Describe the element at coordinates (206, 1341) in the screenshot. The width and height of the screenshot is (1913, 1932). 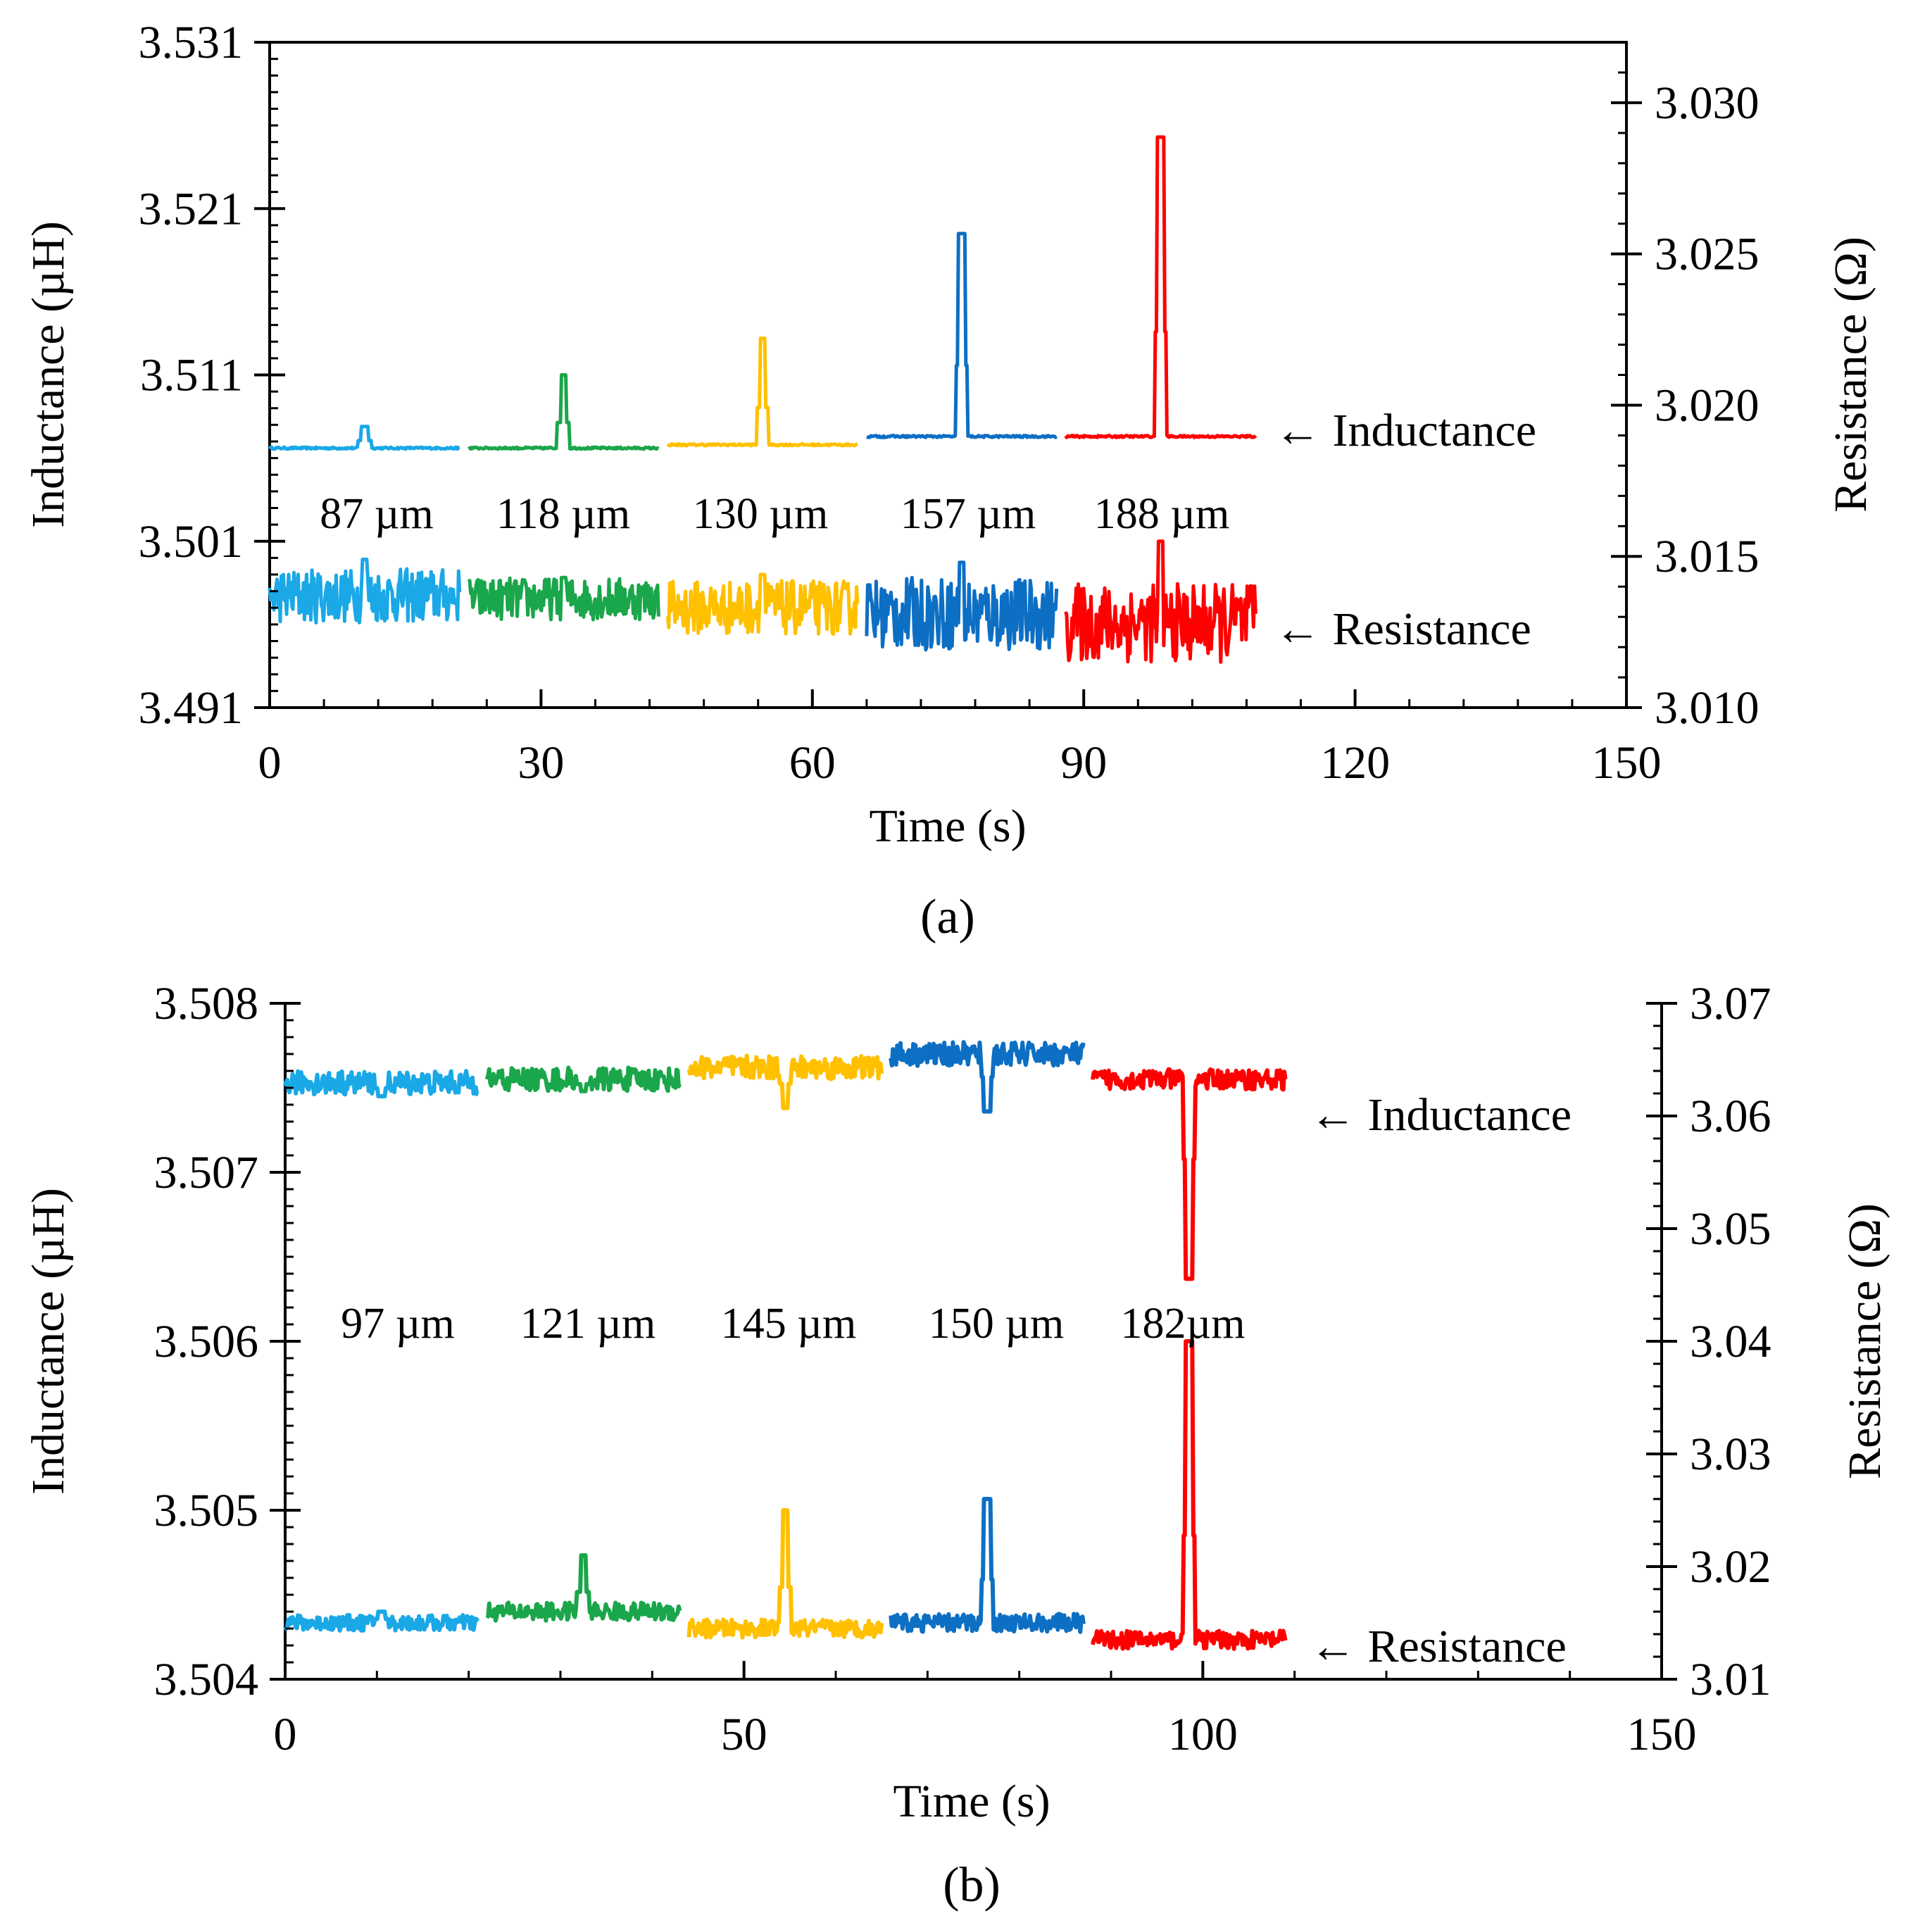
I see `y-tick-label: 3.506` at that location.